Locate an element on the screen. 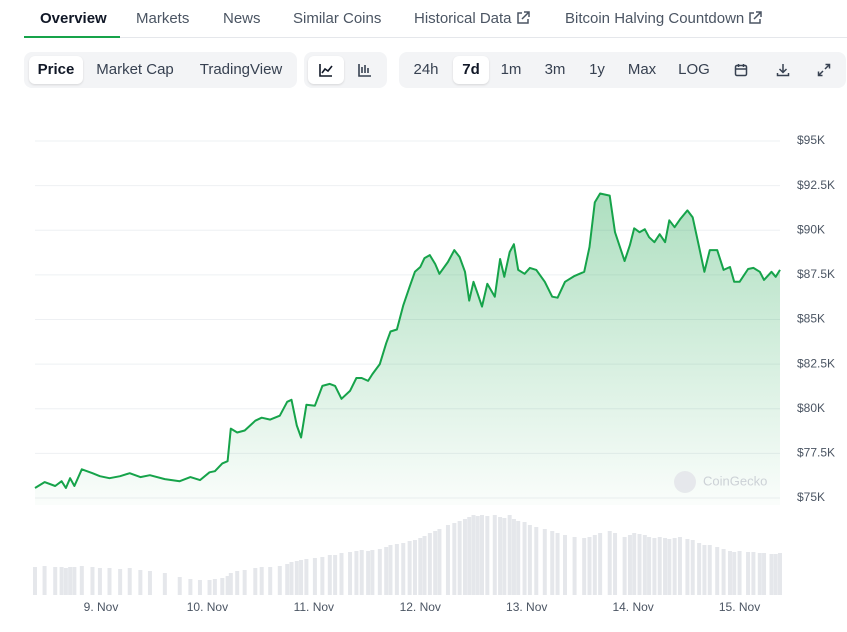 The height and width of the screenshot is (632, 847). metric-button: Market Cap is located at coordinates (135, 69).